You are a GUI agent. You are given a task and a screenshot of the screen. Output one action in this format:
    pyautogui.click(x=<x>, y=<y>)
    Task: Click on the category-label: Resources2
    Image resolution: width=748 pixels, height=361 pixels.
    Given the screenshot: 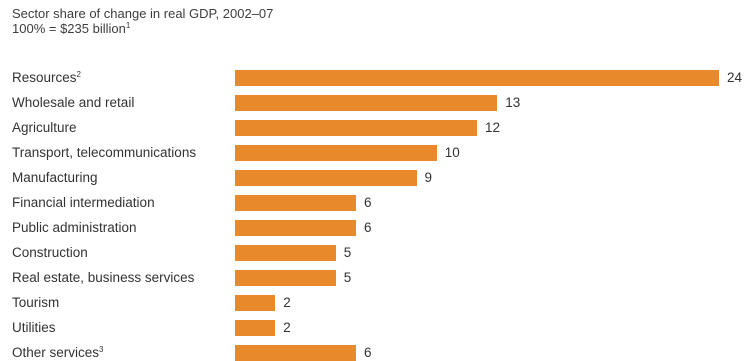 What is the action you would take?
    pyautogui.click(x=46, y=78)
    